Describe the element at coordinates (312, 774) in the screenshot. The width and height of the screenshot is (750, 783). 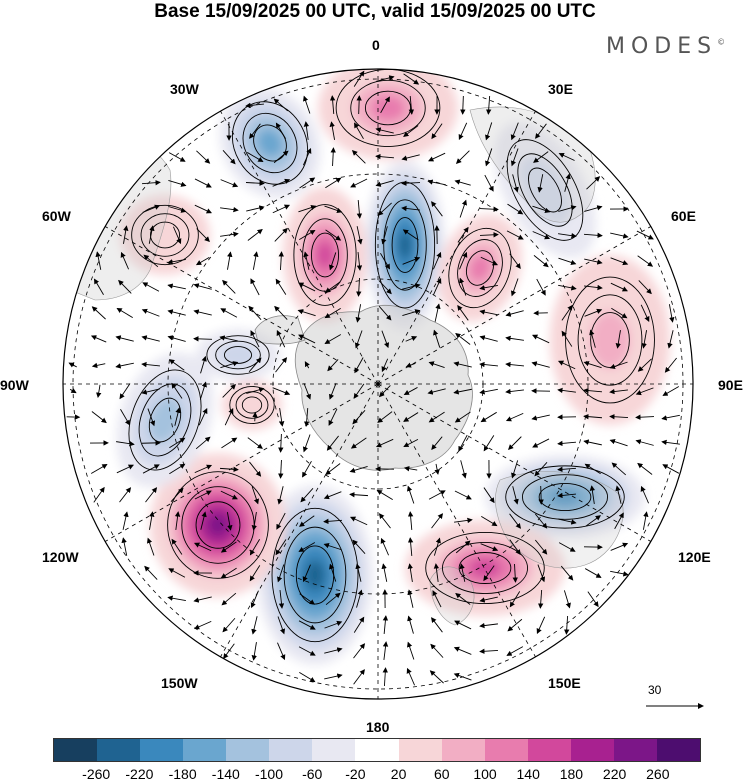
I see `colorbar-tick: -60` at that location.